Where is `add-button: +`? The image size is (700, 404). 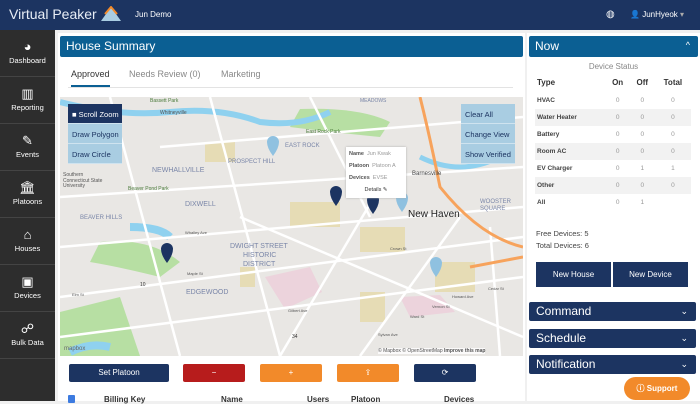
add-button: + is located at coordinates (291, 373).